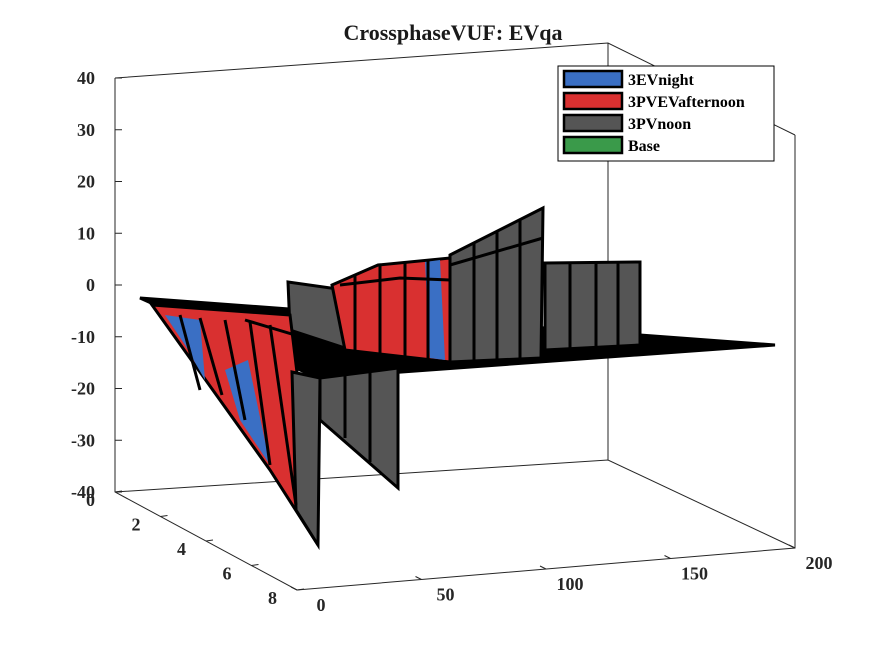 The width and height of the screenshot is (875, 656). What do you see at coordinates (819, 563) in the screenshot?
I see `x-tick-label: 200` at bounding box center [819, 563].